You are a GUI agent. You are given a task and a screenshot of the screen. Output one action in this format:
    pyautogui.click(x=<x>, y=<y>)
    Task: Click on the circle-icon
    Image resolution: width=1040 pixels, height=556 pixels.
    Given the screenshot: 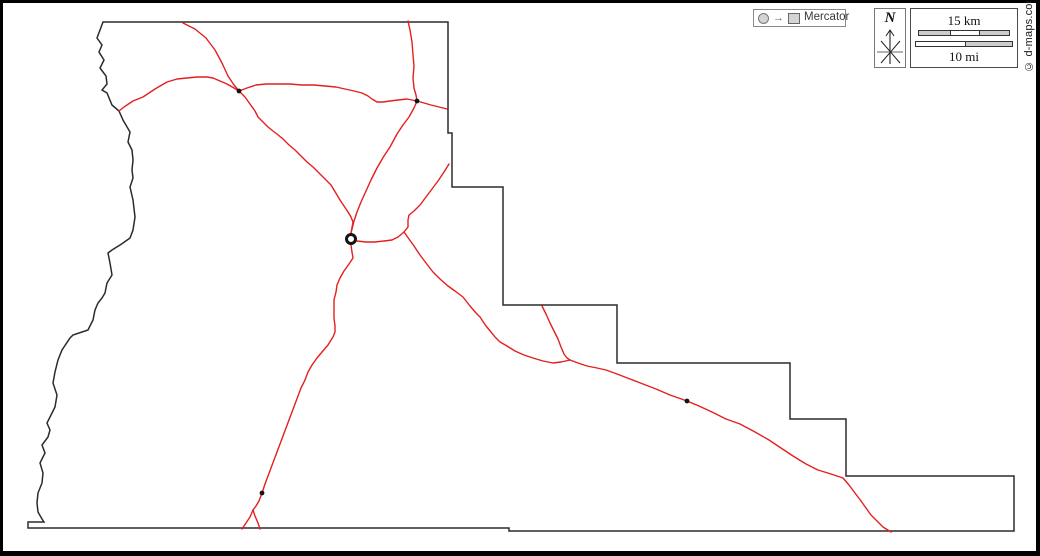 What is the action you would take?
    pyautogui.click(x=763, y=18)
    